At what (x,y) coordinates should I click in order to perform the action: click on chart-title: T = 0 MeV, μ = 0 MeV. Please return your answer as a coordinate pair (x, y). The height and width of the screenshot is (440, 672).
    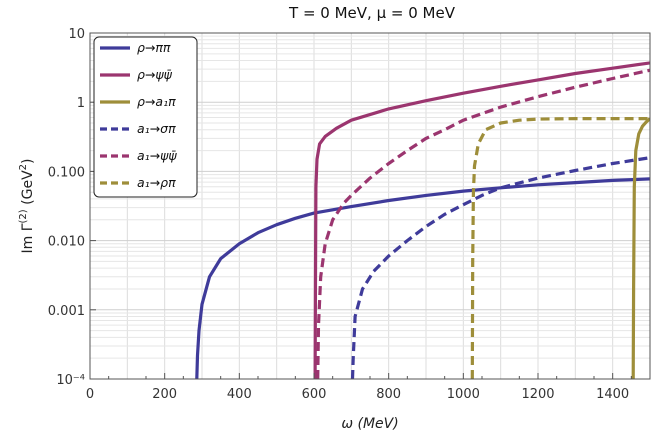
    Looking at the image, I should click on (372, 13).